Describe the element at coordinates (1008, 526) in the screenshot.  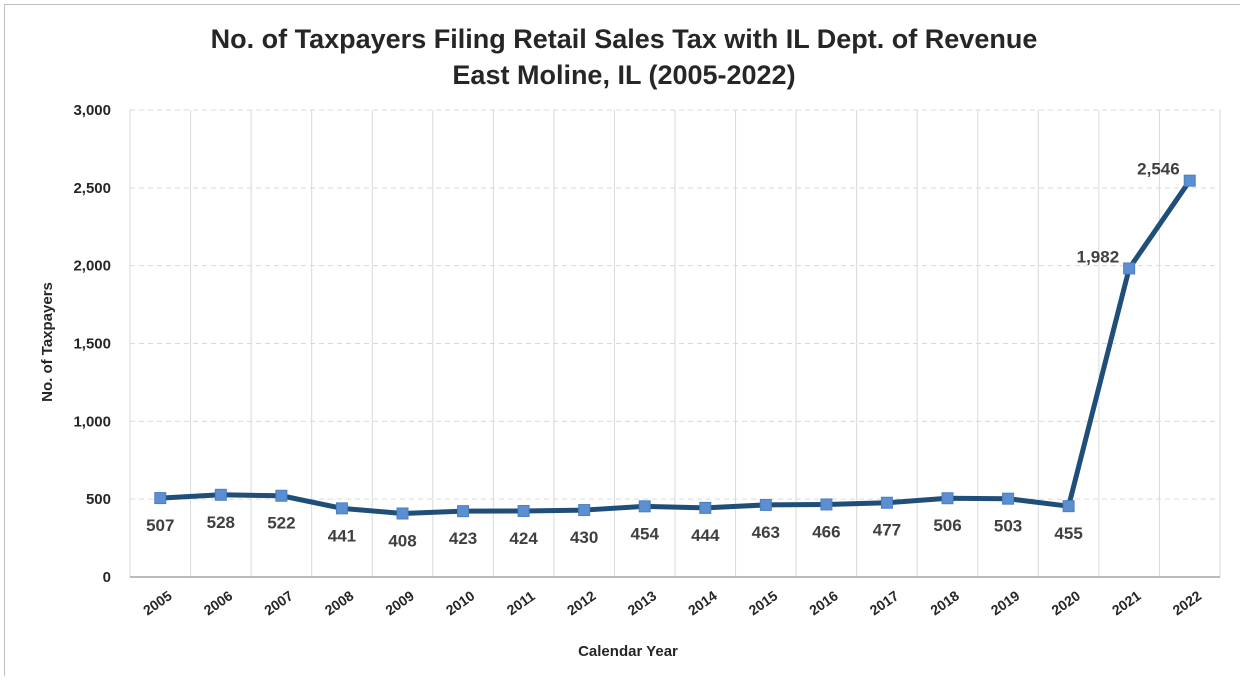
I see `data-label: 503` at that location.